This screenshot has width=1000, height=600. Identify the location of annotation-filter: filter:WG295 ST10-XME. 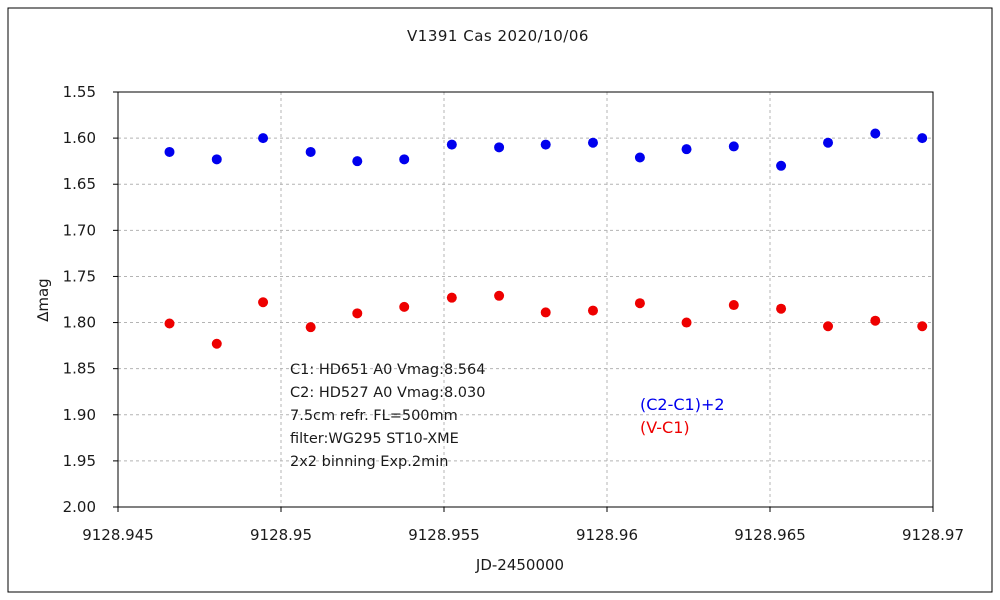
(374, 439).